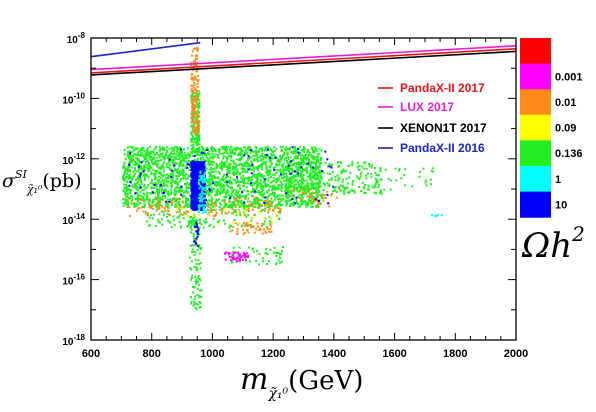 The width and height of the screenshot is (596, 412). I want to click on x-tick-label: 800, so click(152, 354).